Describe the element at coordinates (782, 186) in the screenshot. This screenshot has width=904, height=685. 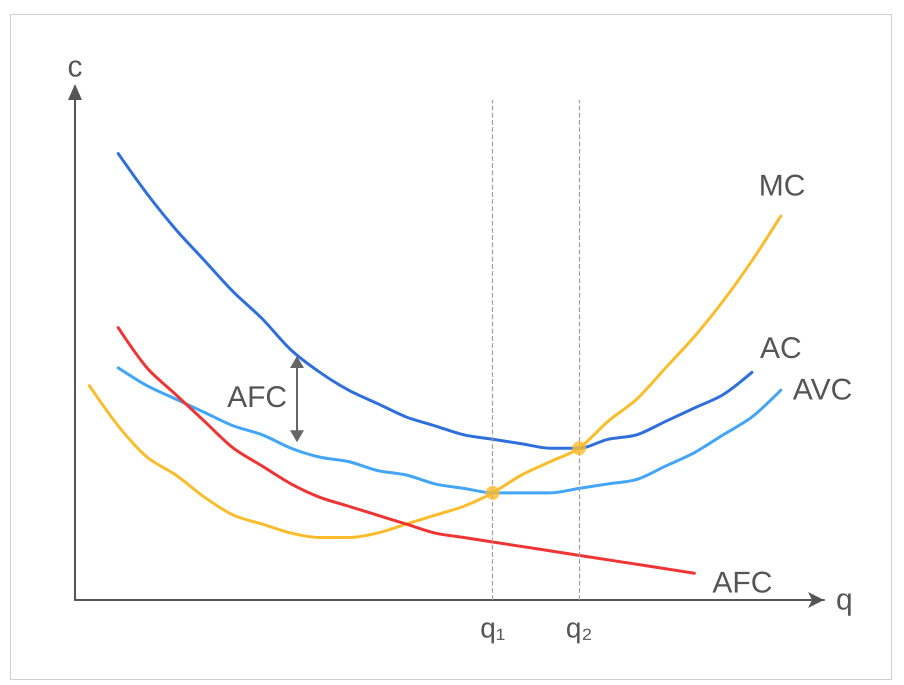
I see `series-label: MC` at that location.